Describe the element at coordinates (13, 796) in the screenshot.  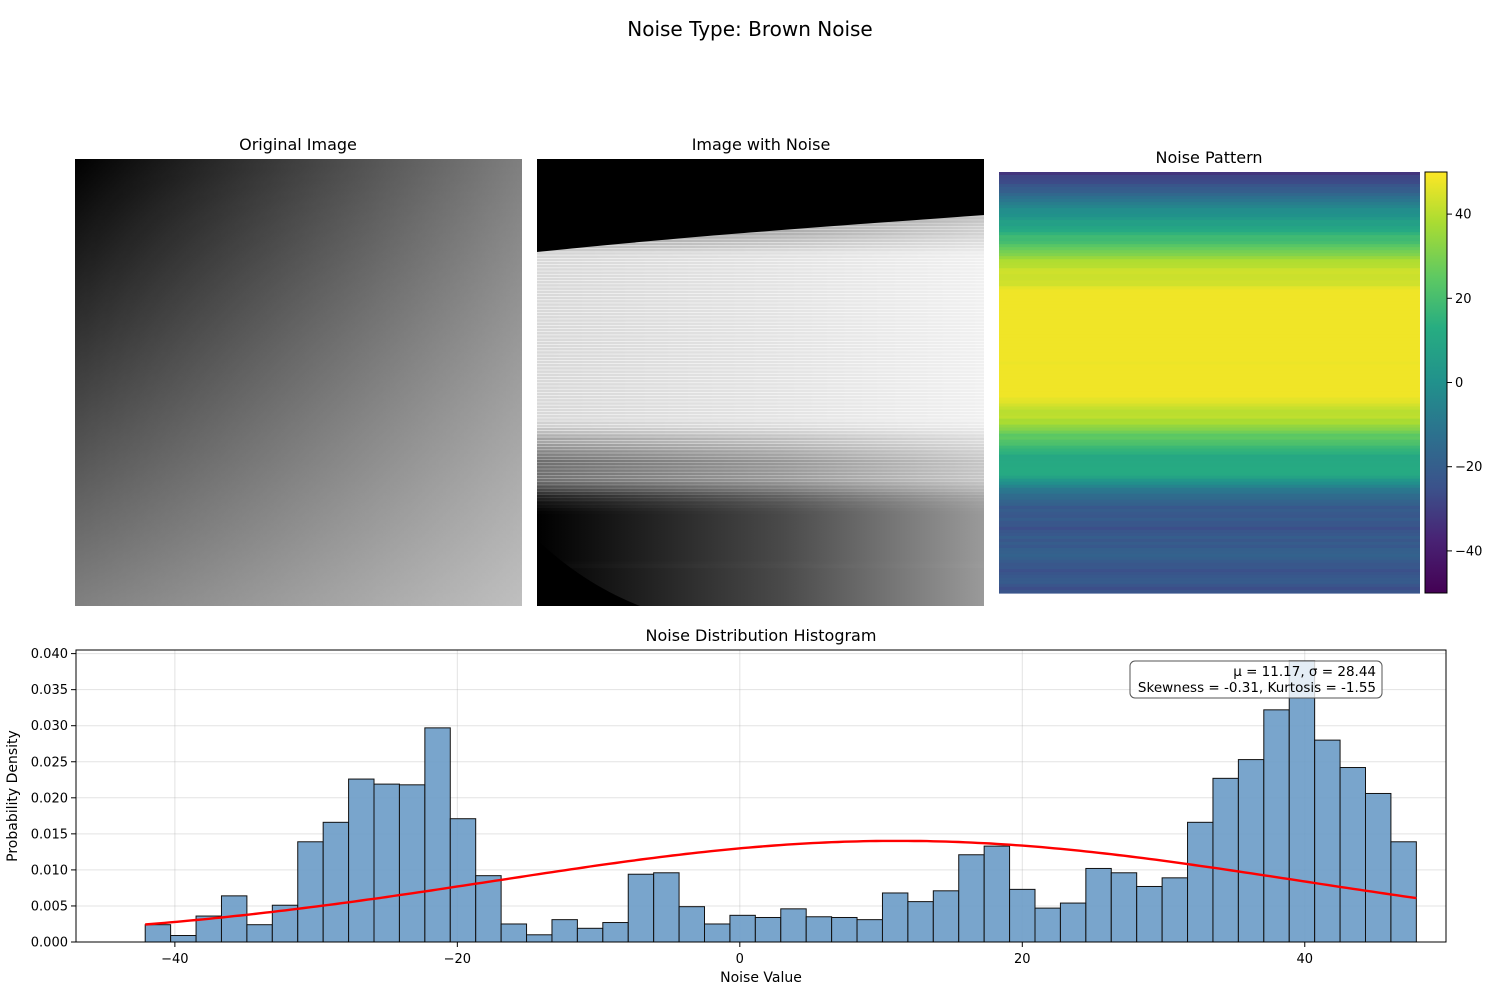
I see `y-axis-label: Probability Density` at that location.